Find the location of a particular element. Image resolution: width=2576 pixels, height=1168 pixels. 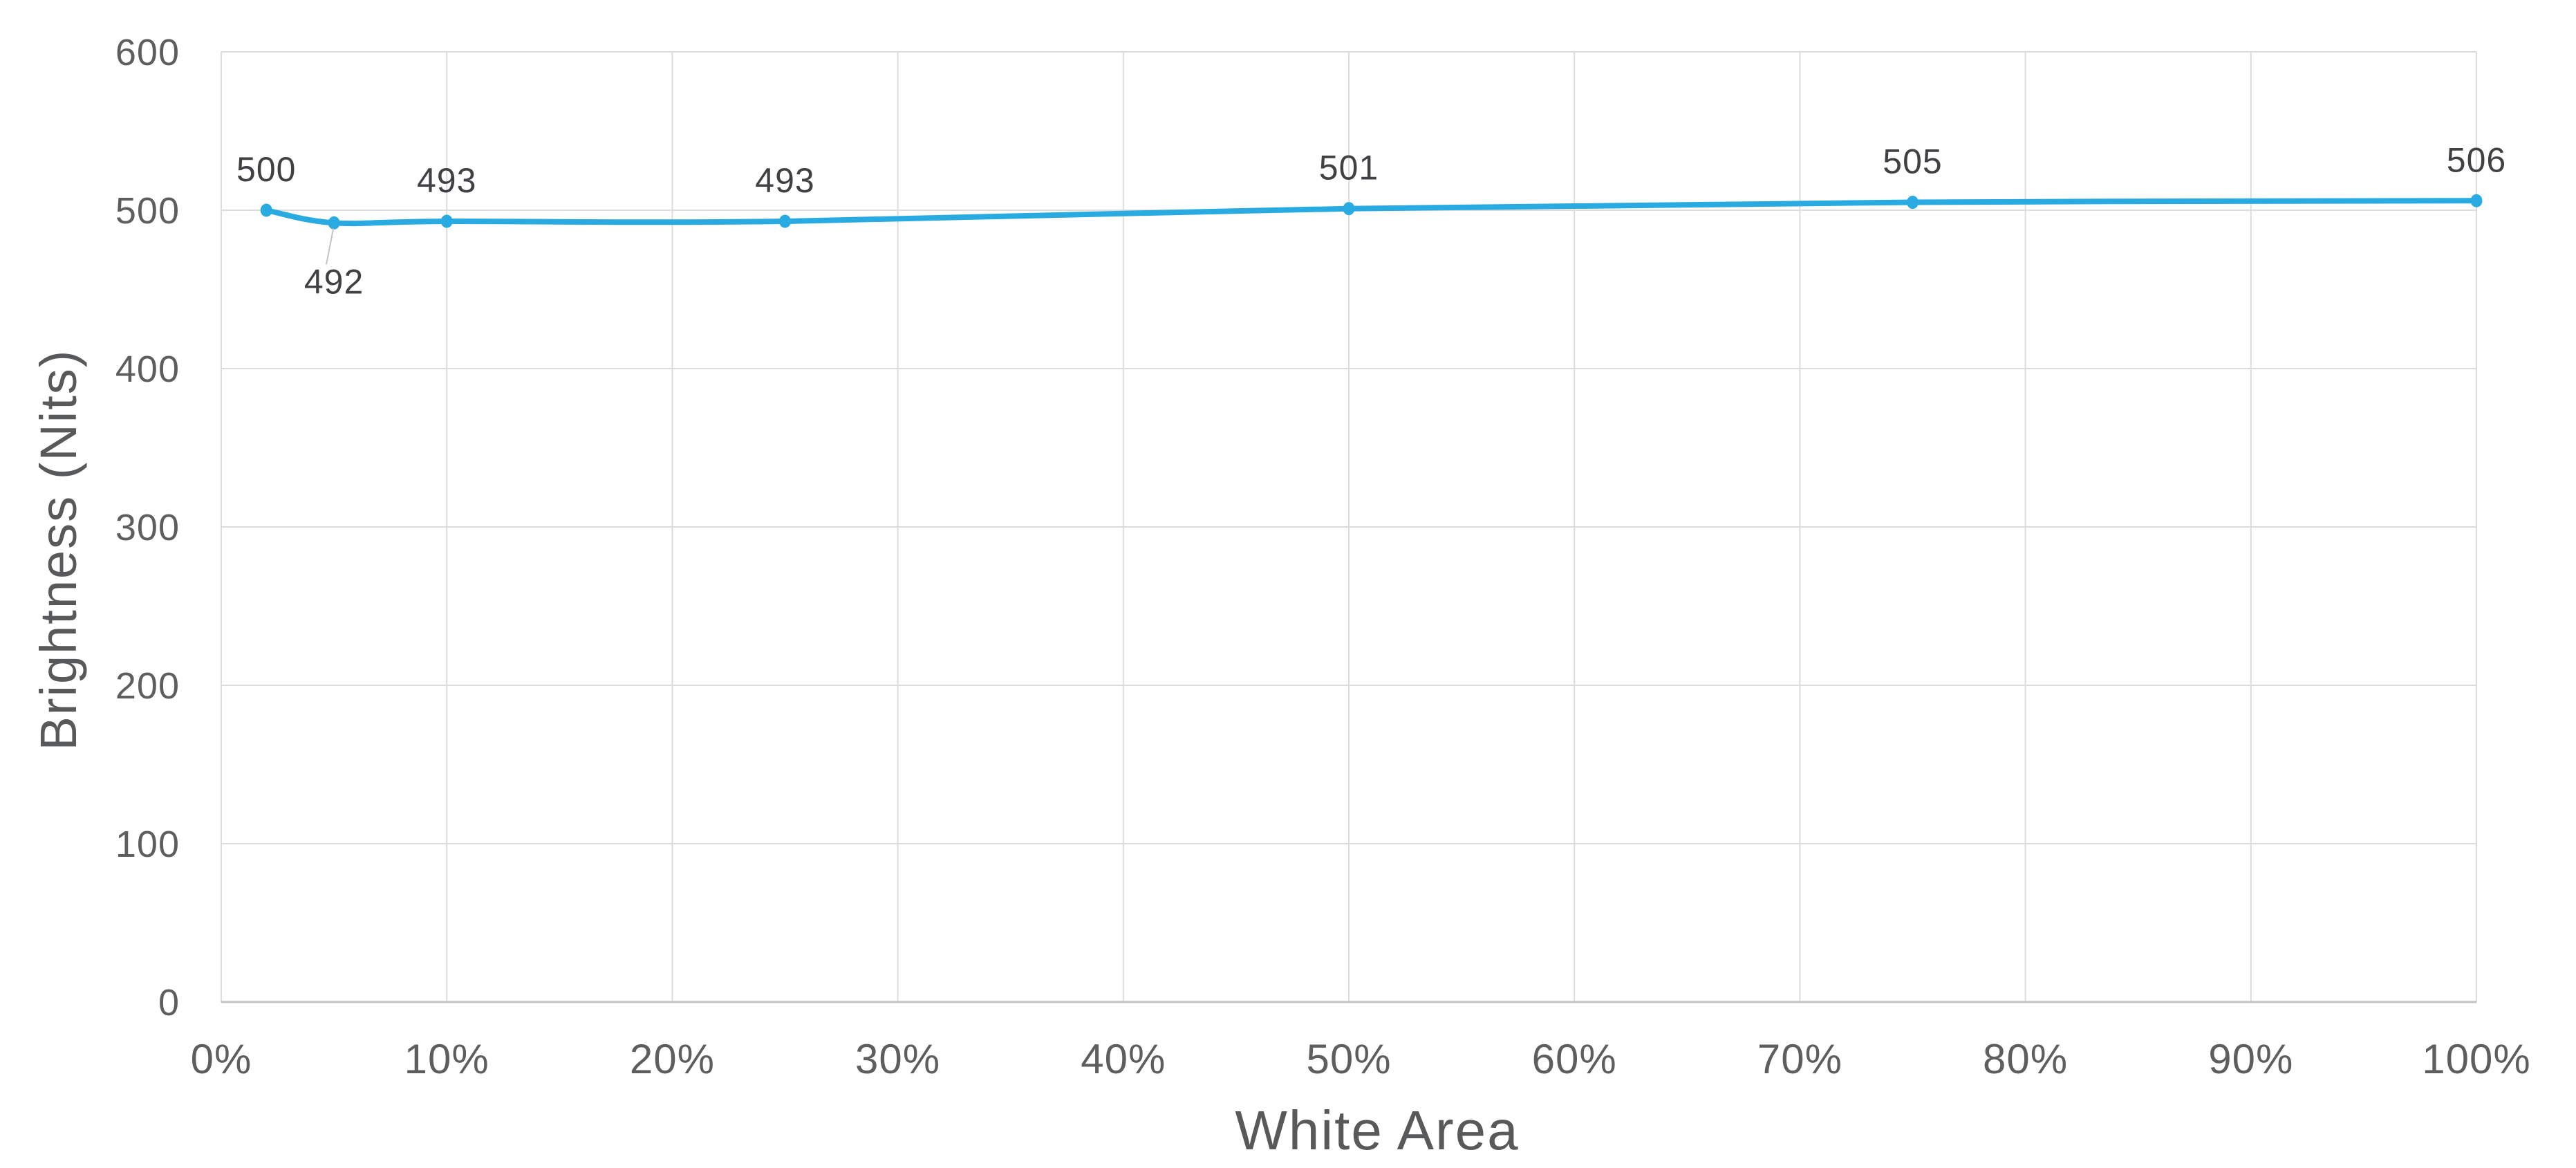

data-series is located at coordinates (1371, 212).